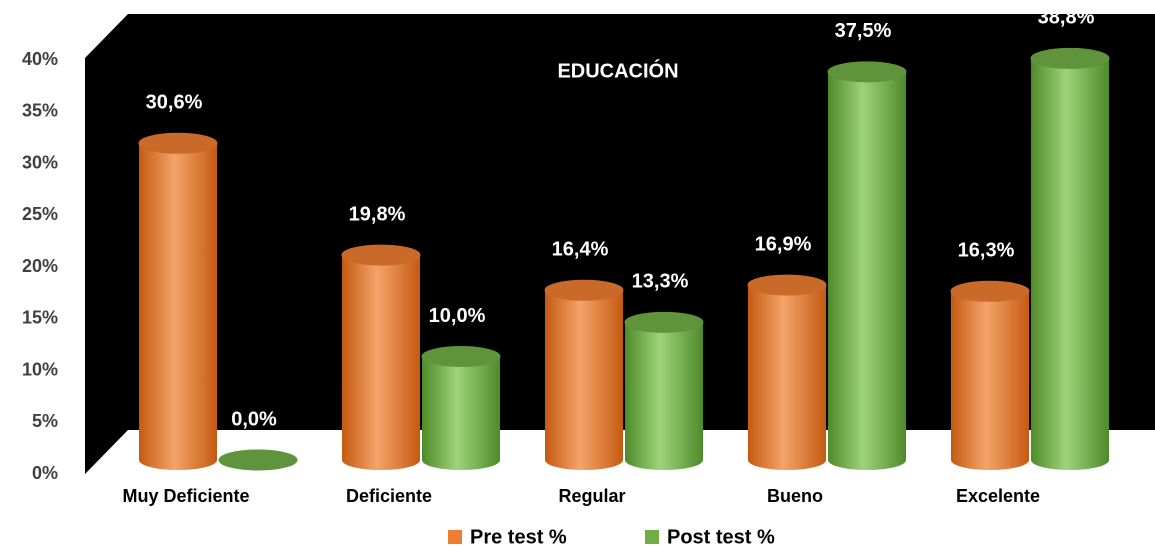  Describe the element at coordinates (783, 244) in the screenshot. I see `value-label: 16,9%` at that location.